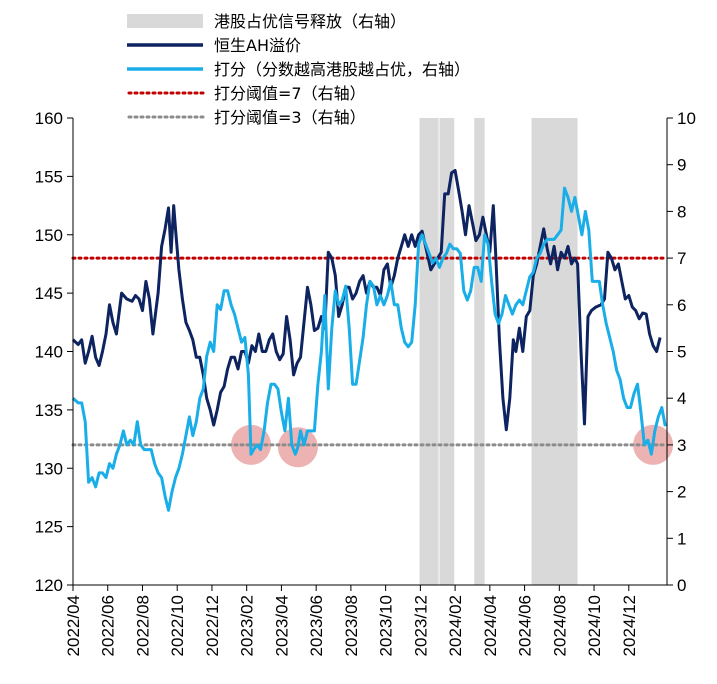  What do you see at coordinates (290, 93) in the screenshot?
I see `legend-label: 打分阈值=7（右轴）` at bounding box center [290, 93].